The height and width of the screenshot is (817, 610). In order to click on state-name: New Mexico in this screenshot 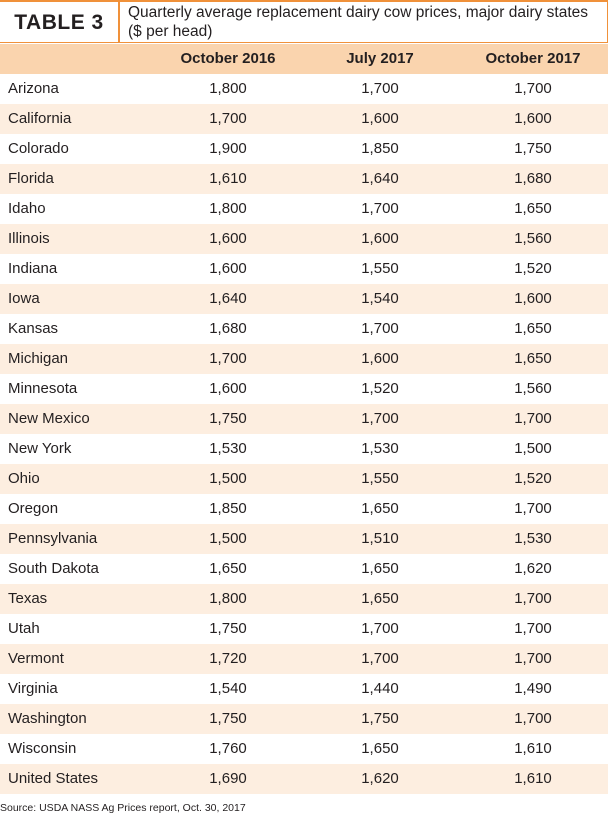, I will do `click(49, 418)`.